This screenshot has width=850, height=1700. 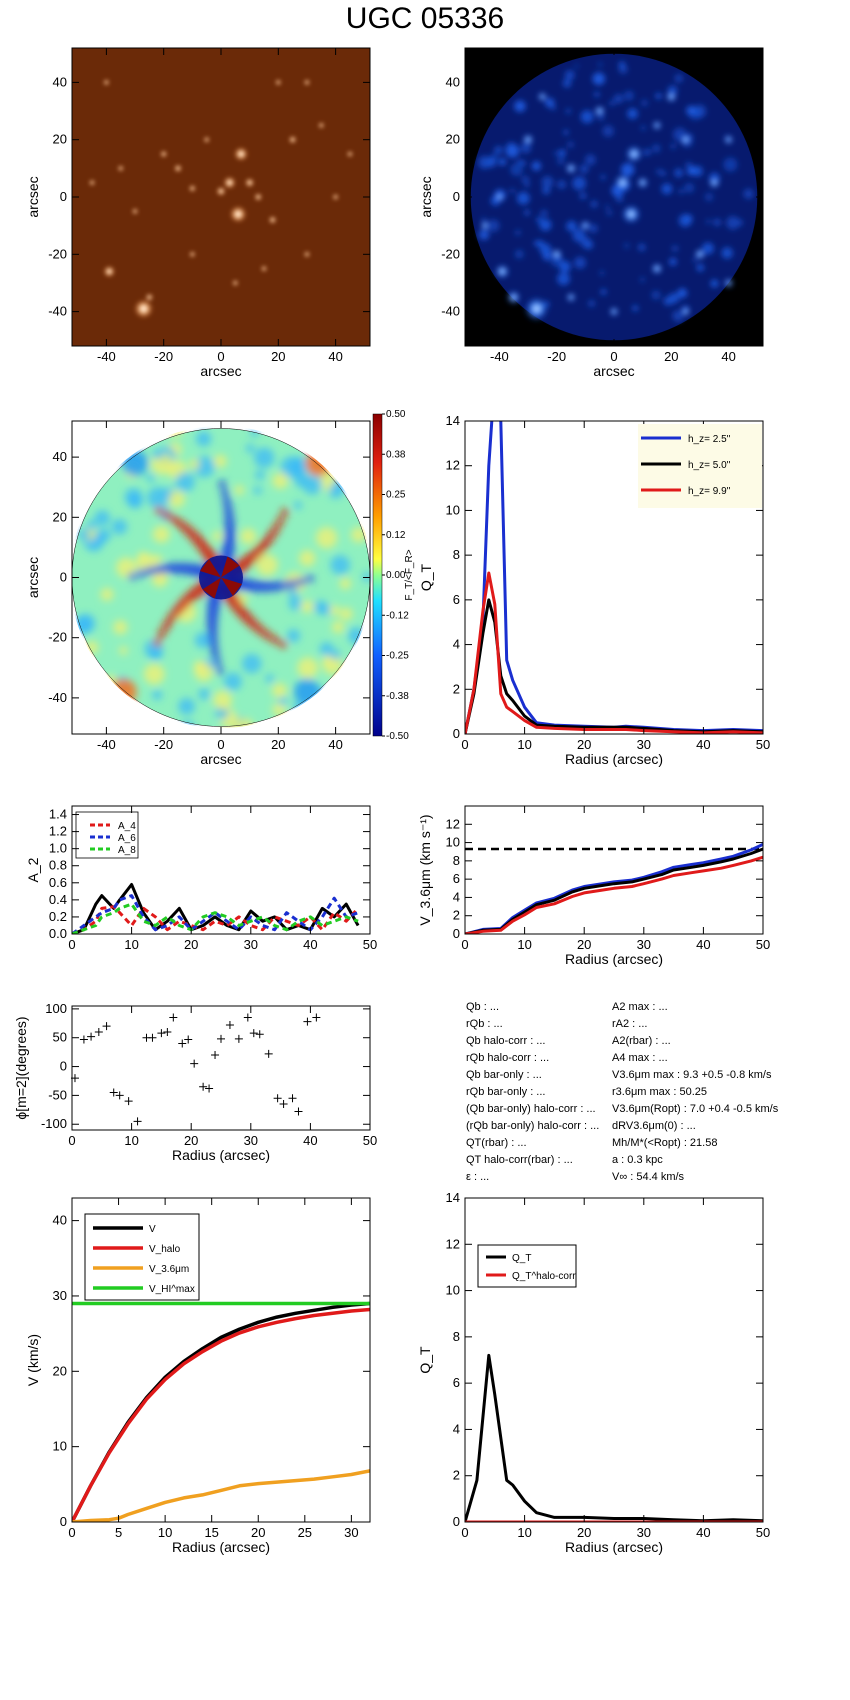 I want to click on x-tick-label: -20, so click(x=556, y=356).